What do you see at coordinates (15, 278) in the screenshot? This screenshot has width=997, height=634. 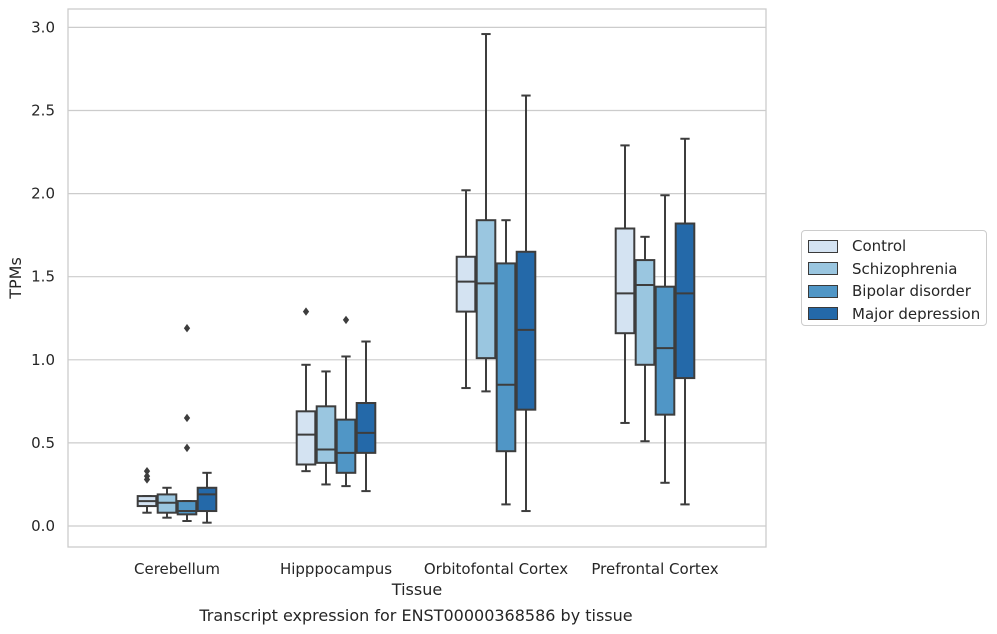 I see `y-axis-label: TPMs` at bounding box center [15, 278].